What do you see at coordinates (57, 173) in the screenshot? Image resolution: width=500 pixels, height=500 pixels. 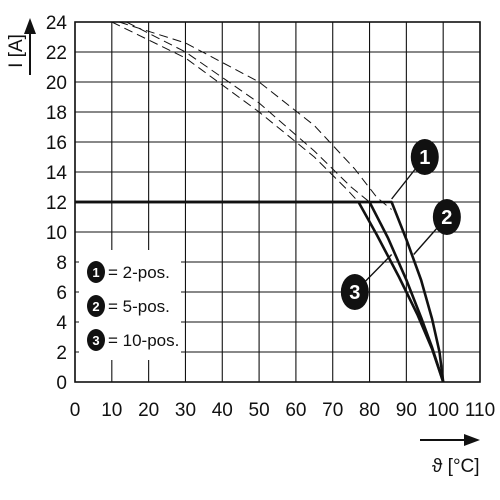 I see `y-tick-label: 14` at bounding box center [57, 173].